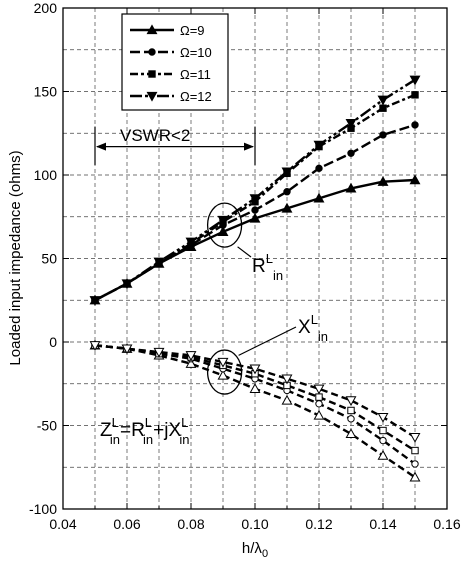  Describe the element at coordinates (115, 439) in the screenshot. I see `eq-z-sub: in` at that location.